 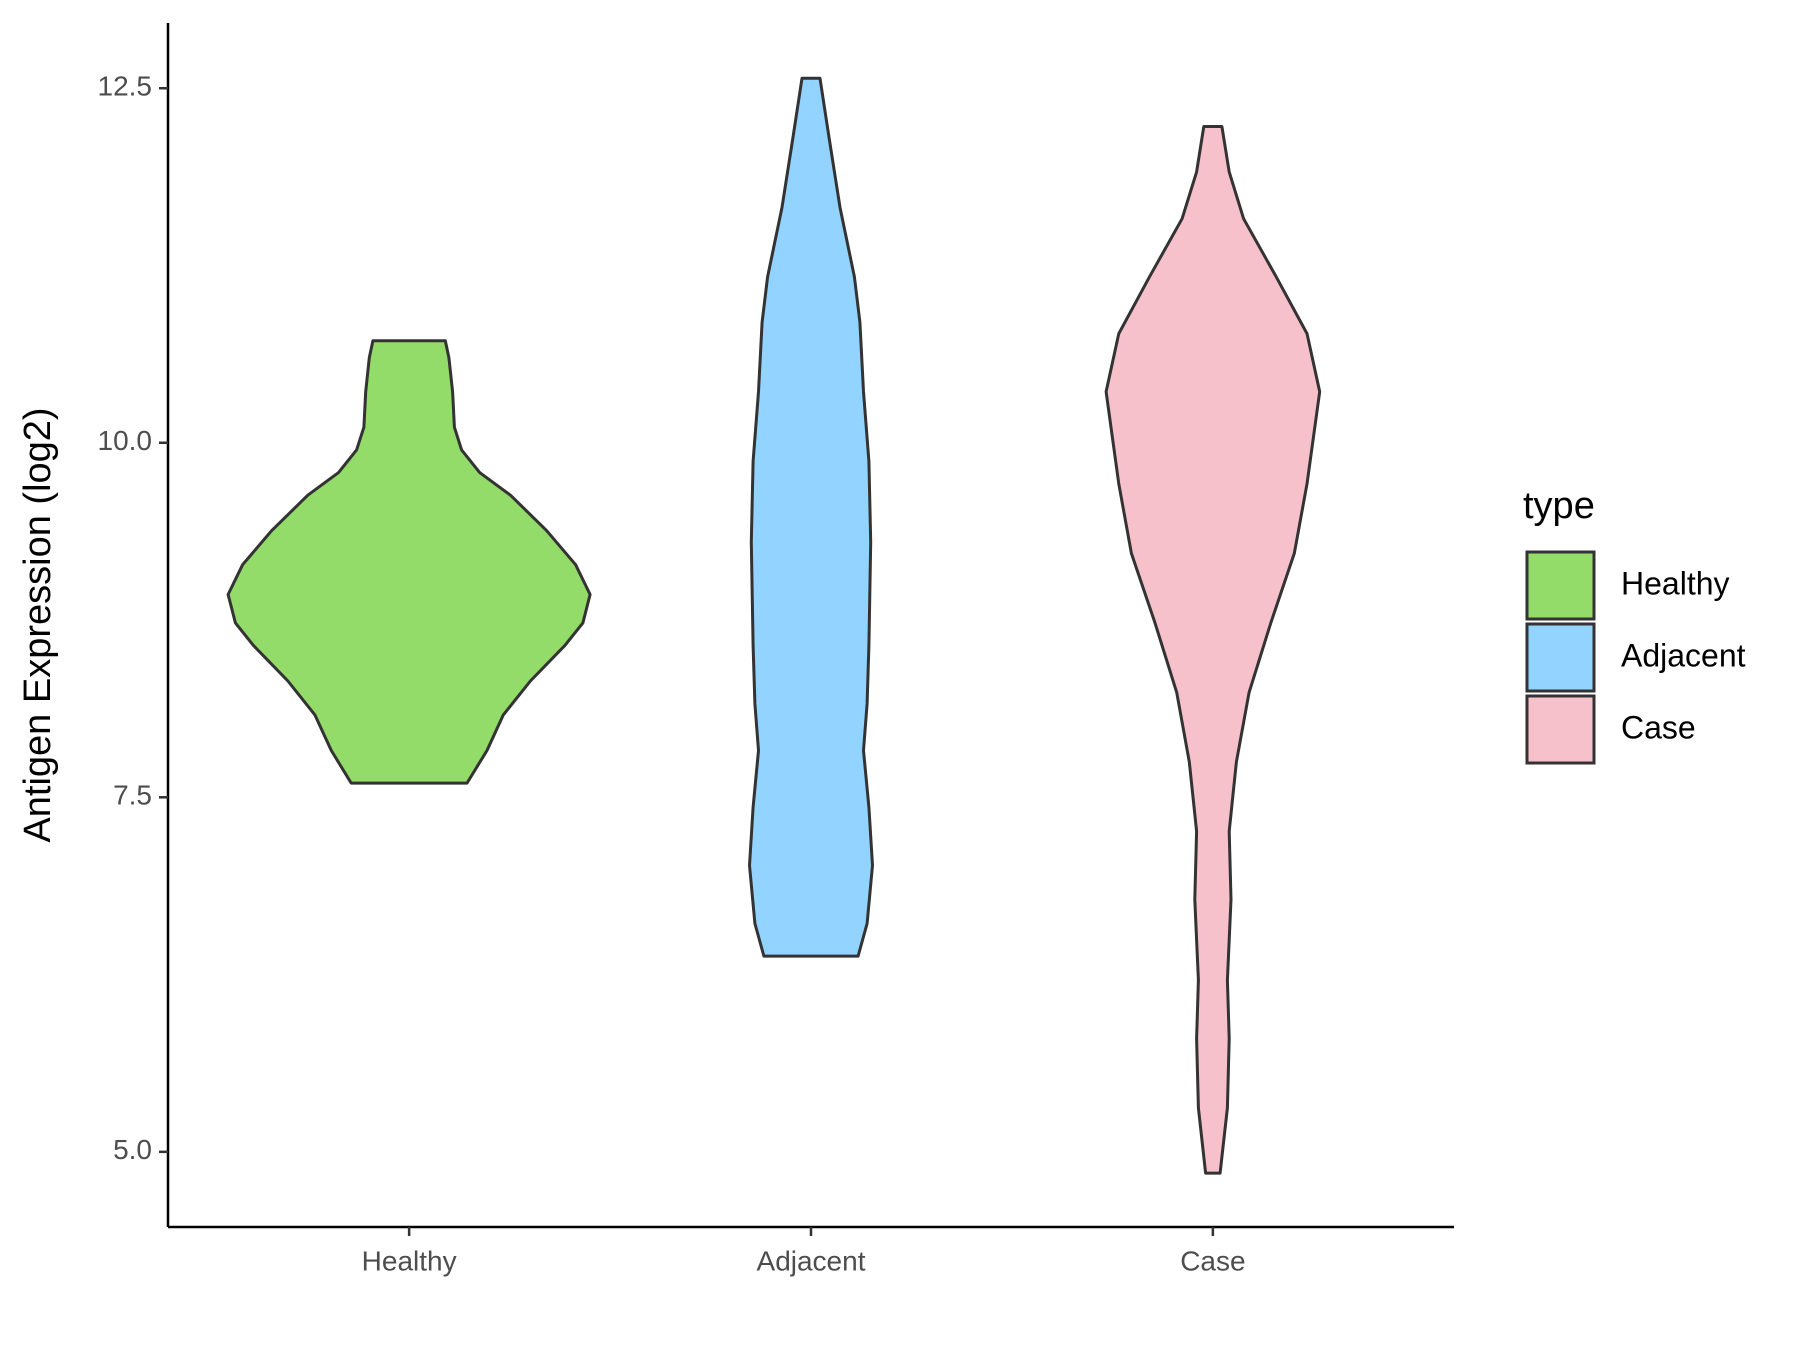 What do you see at coordinates (1212, 1260) in the screenshot?
I see `x-tick-label: Case` at bounding box center [1212, 1260].